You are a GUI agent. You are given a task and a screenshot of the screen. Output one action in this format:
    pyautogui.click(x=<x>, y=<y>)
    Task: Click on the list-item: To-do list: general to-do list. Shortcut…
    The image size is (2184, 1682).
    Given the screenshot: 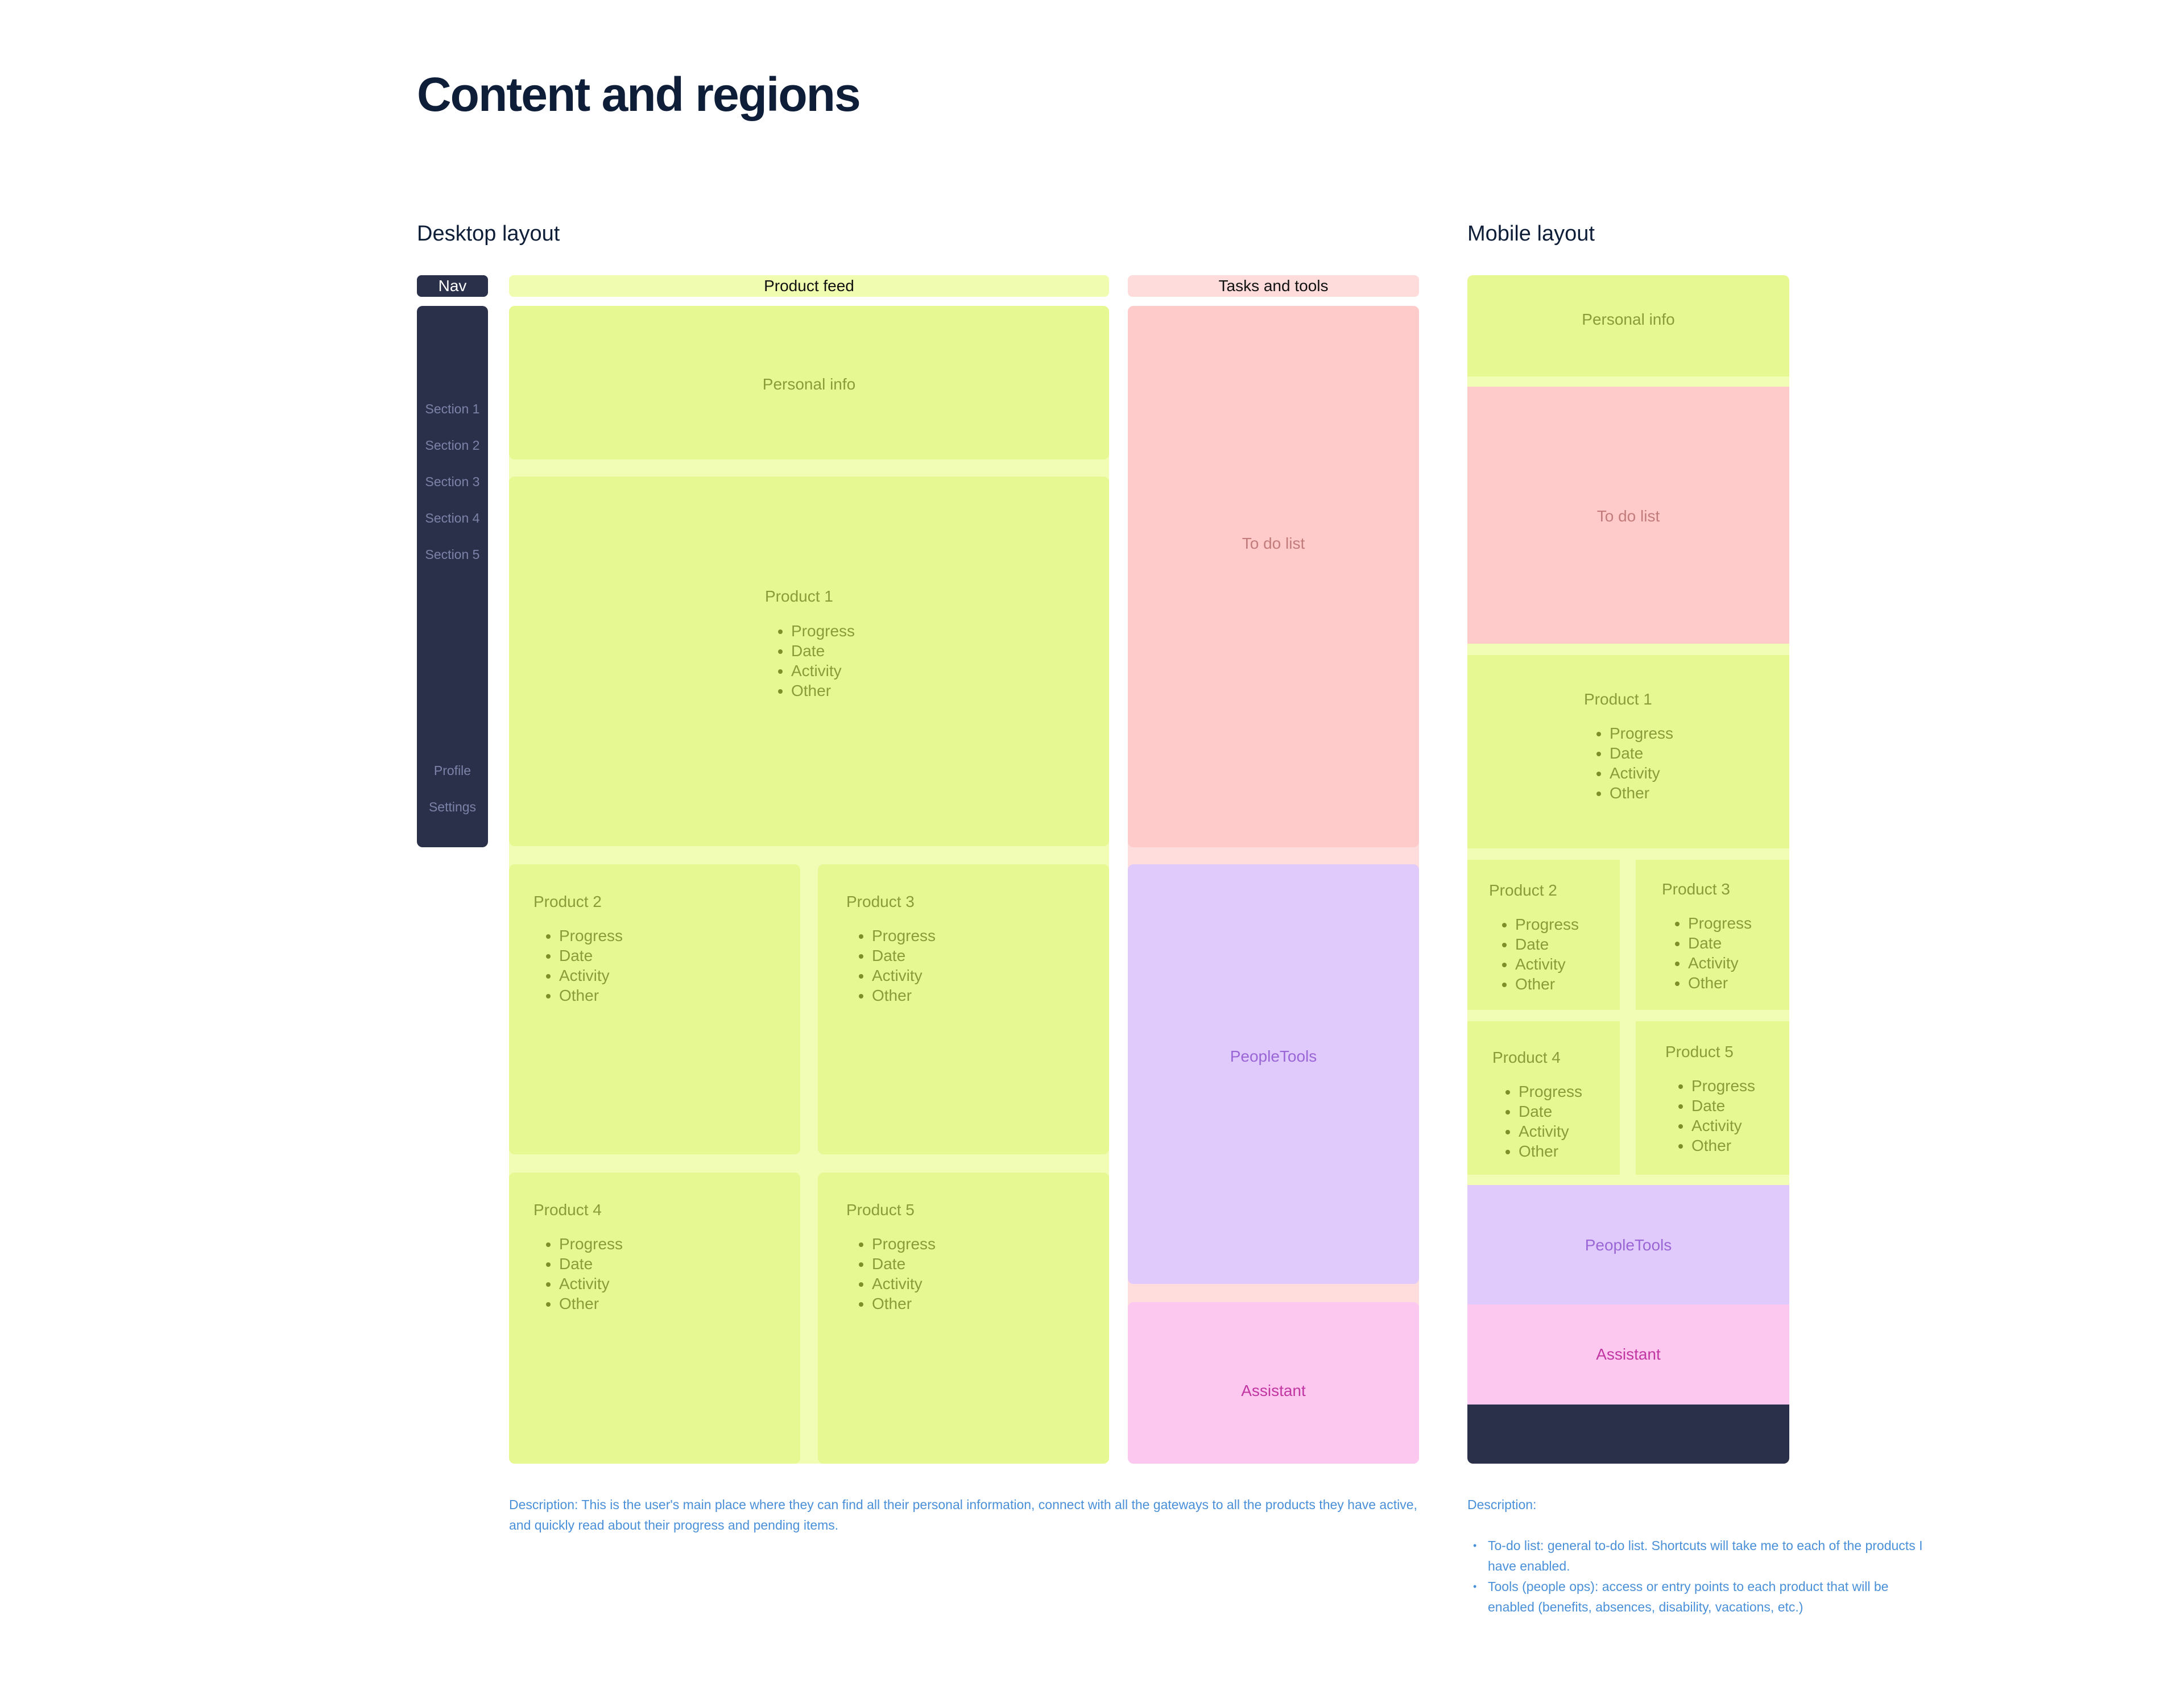 What is the action you would take?
    pyautogui.click(x=1703, y=1555)
    